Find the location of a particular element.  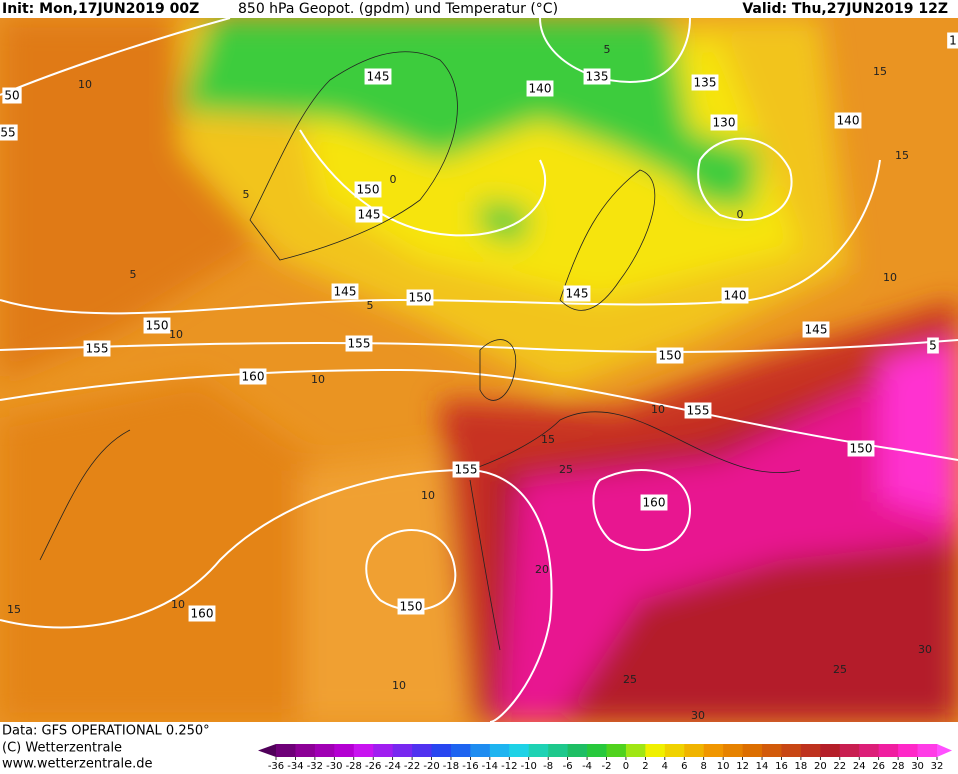

colorbar-tick-label: -12 is located at coordinates (509, 765).